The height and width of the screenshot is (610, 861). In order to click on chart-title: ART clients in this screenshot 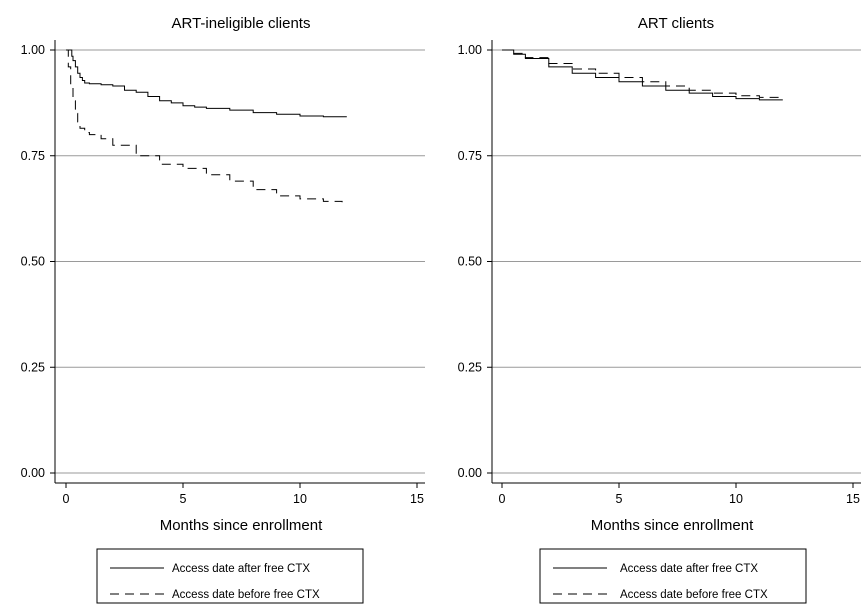, I will do `click(676, 23)`.